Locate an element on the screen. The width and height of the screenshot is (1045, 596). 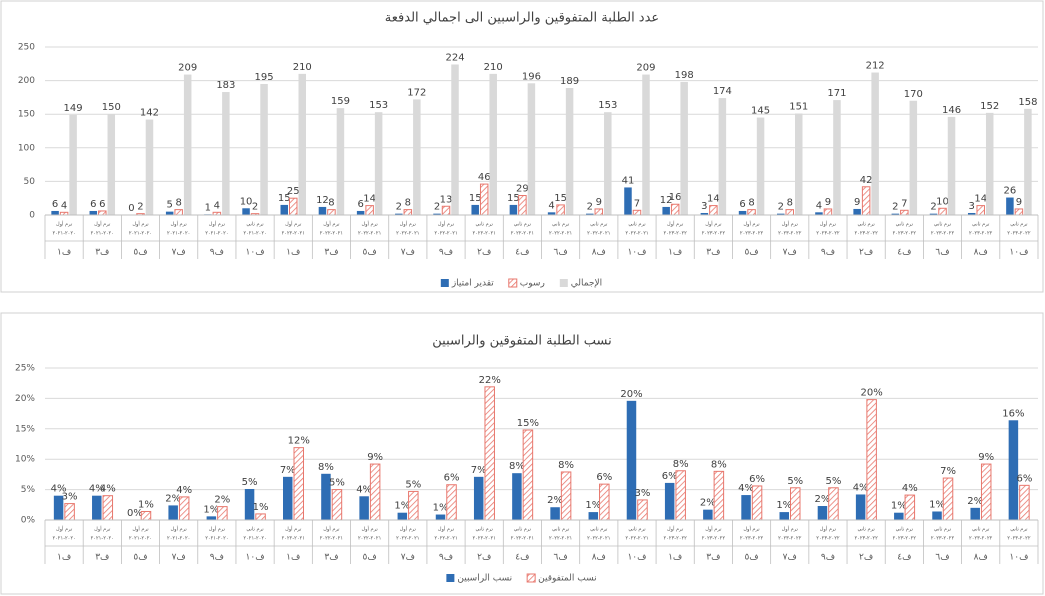
x-tick-label: ف١ is located at coordinates (293, 253).